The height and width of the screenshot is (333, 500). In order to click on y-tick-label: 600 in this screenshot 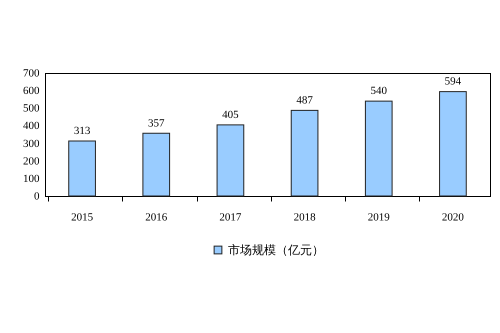, I will do `click(31, 91)`.